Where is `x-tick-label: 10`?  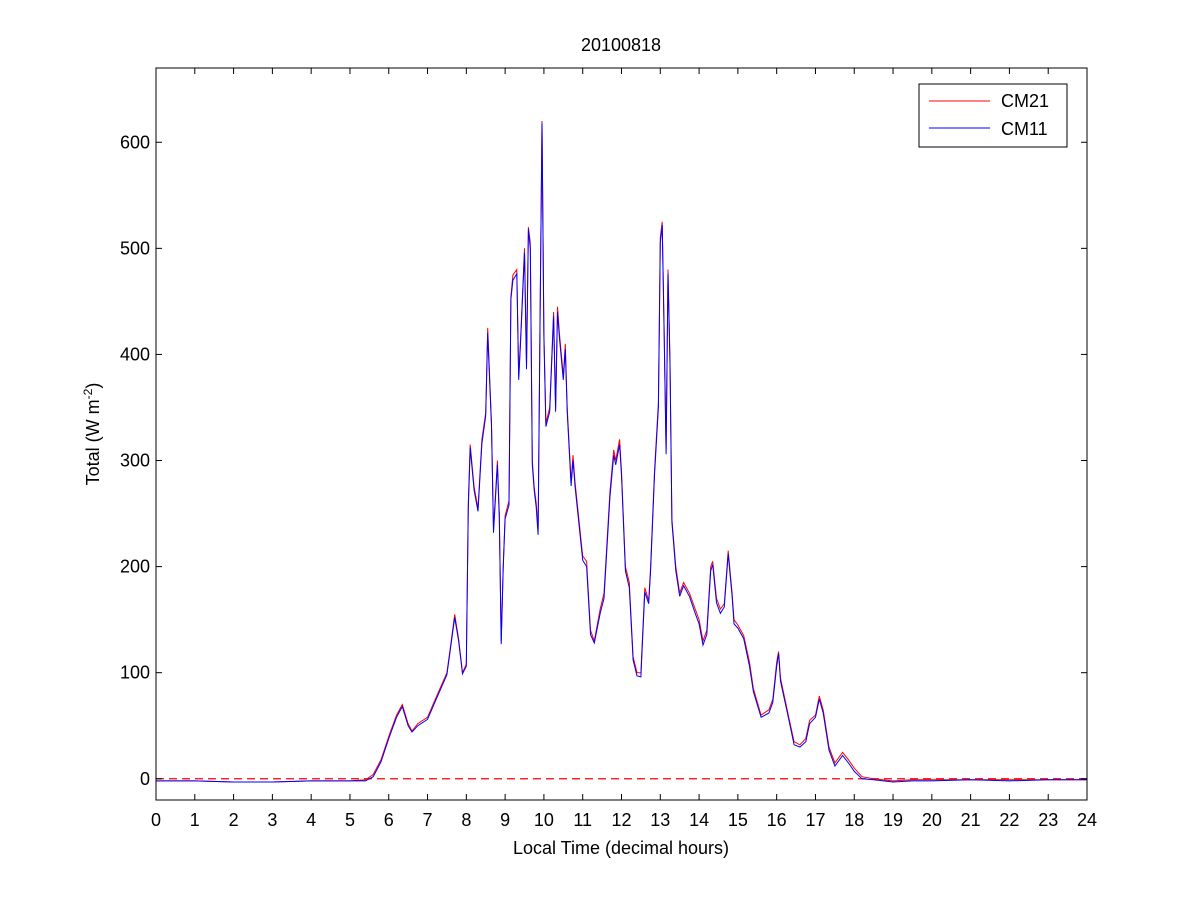
x-tick-label: 10 is located at coordinates (544, 820).